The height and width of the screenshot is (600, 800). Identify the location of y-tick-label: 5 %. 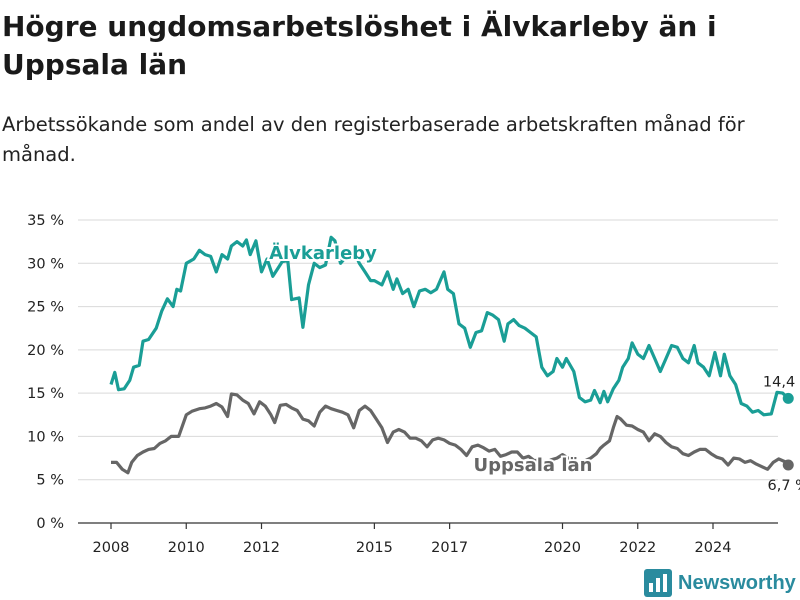
(50, 481).